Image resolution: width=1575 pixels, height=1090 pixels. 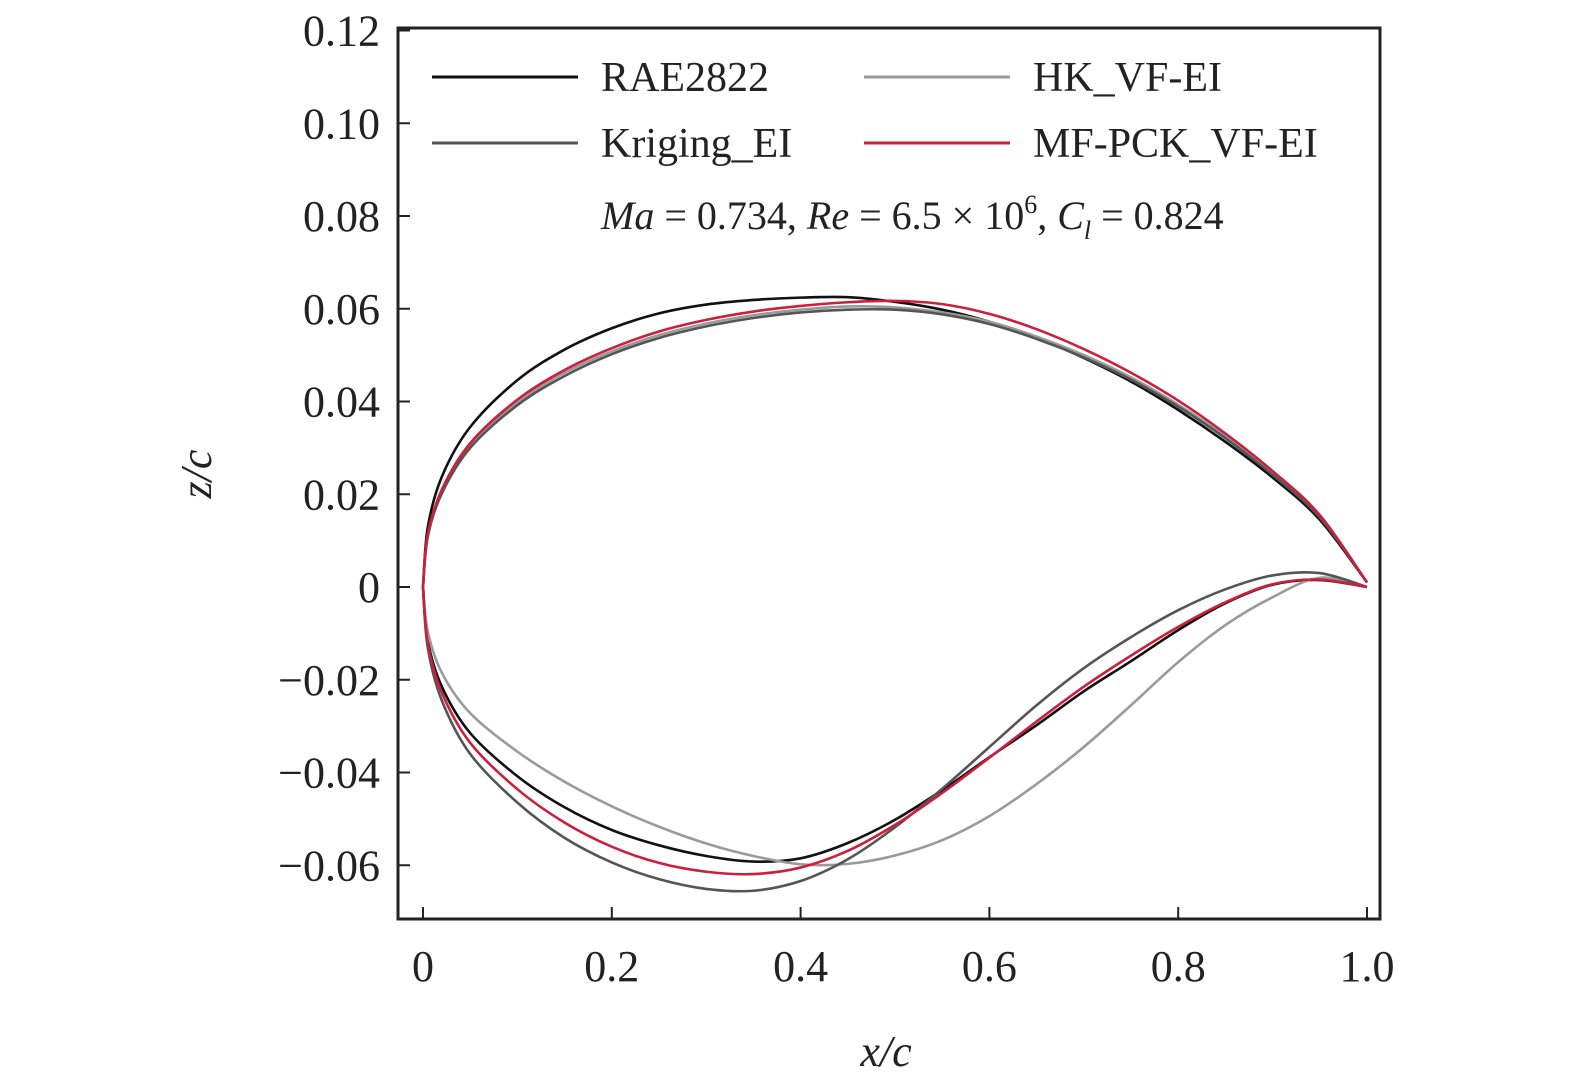 I want to click on flow-conditions-annotation: Ma = 0.734, Re = 6.5 × 106, Cl = 0.824, so click(x=912, y=217).